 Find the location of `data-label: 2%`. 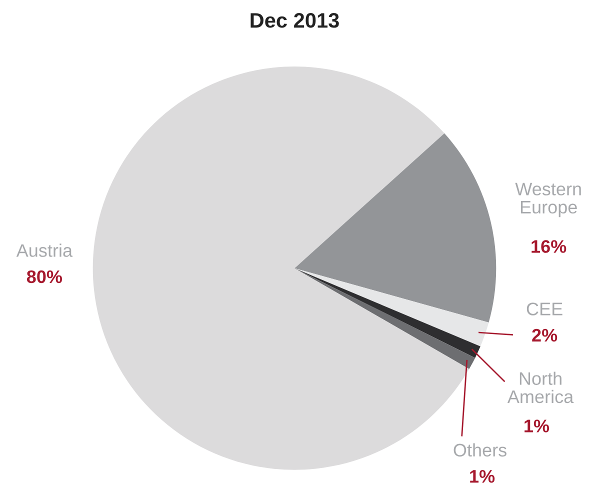

data-label: 2% is located at coordinates (545, 335).